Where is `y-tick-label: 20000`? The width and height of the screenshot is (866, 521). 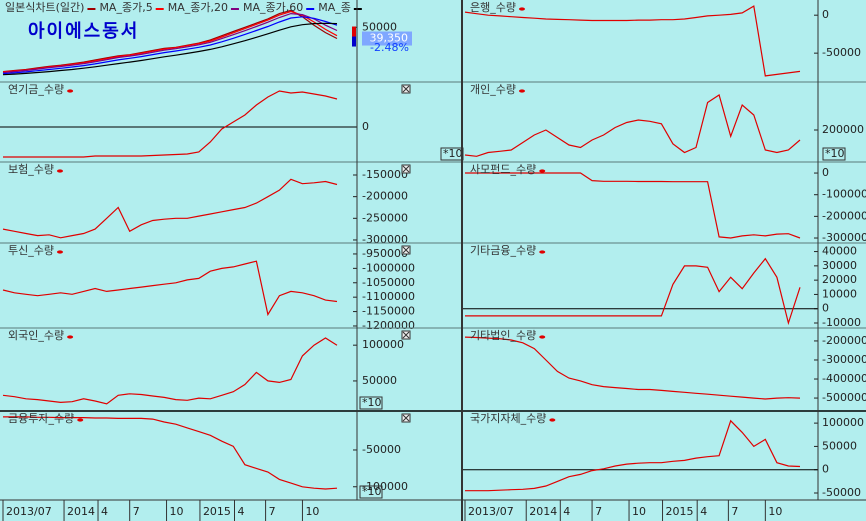 y-tick-label: 20000 is located at coordinates (839, 279).